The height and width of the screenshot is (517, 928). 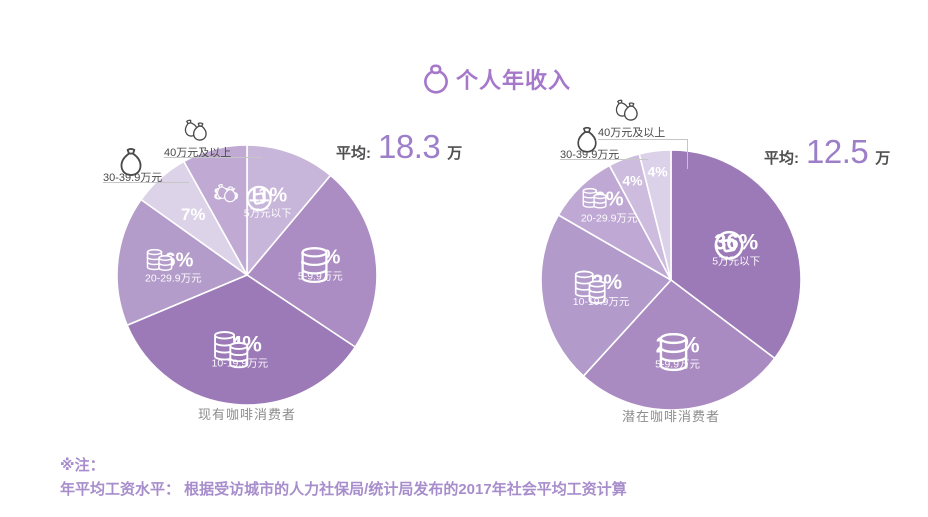 What do you see at coordinates (226, 194) in the screenshot?
I see `slice-label: 8%` at bounding box center [226, 194].